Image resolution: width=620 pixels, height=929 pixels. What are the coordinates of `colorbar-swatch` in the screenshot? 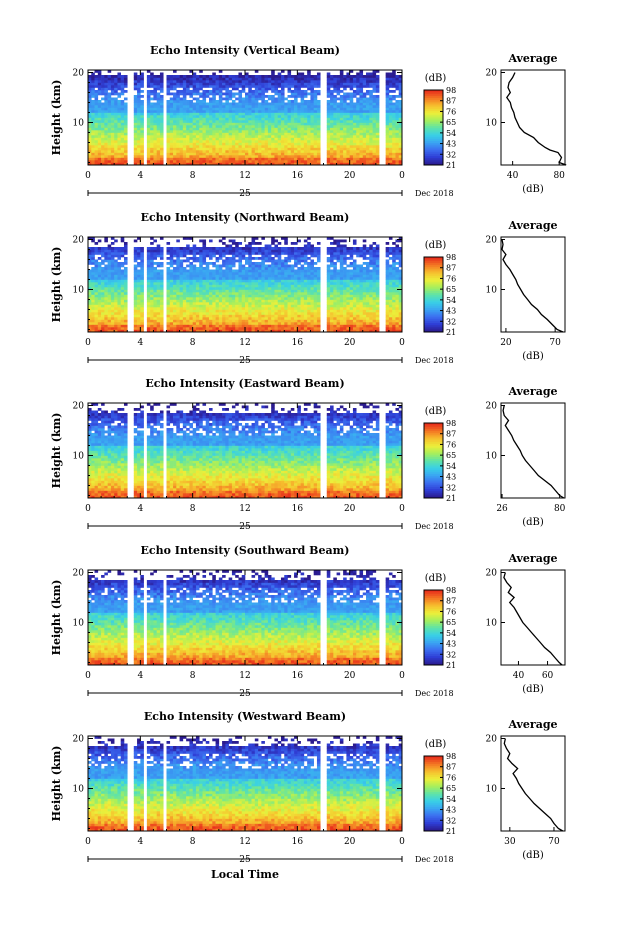 It's located at (433, 155).